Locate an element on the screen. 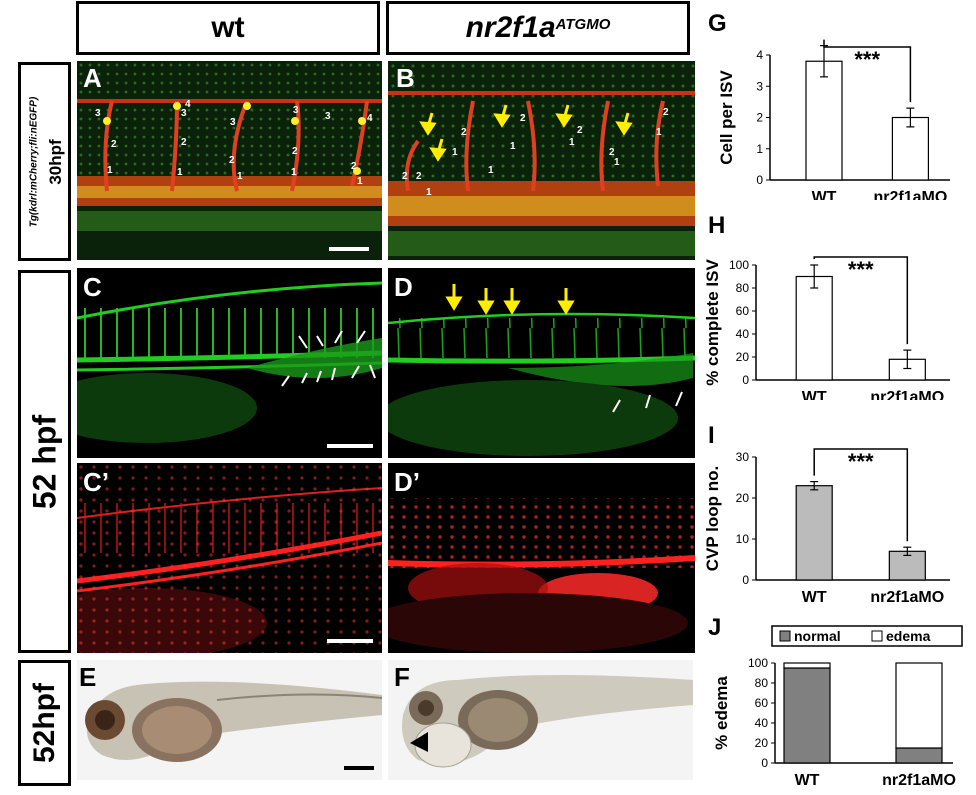 Image resolution: width=976 pixels, height=795 pixels. scale-bar-a is located at coordinates (349, 249).